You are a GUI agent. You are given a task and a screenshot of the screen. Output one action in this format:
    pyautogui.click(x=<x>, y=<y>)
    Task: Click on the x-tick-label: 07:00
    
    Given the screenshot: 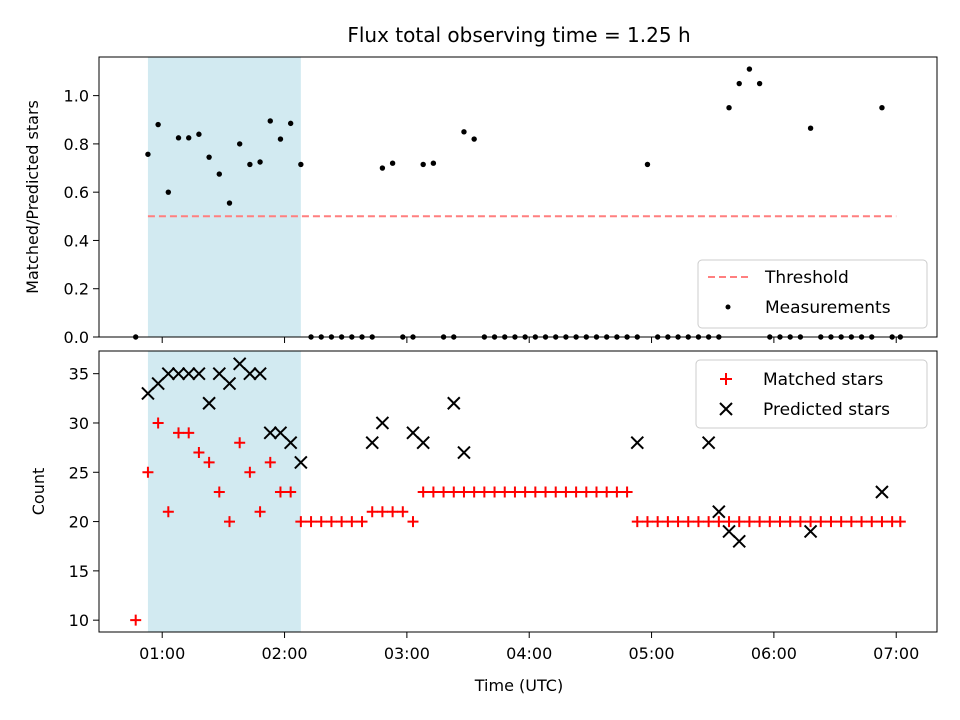 What is the action you would take?
    pyautogui.click(x=896, y=653)
    